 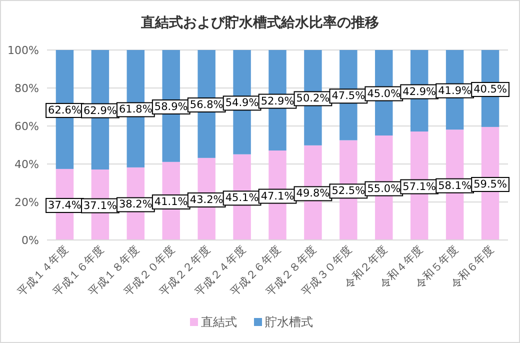 What do you see at coordinates (100, 206) in the screenshot?
I see `data-label: 37.1%` at bounding box center [100, 206].